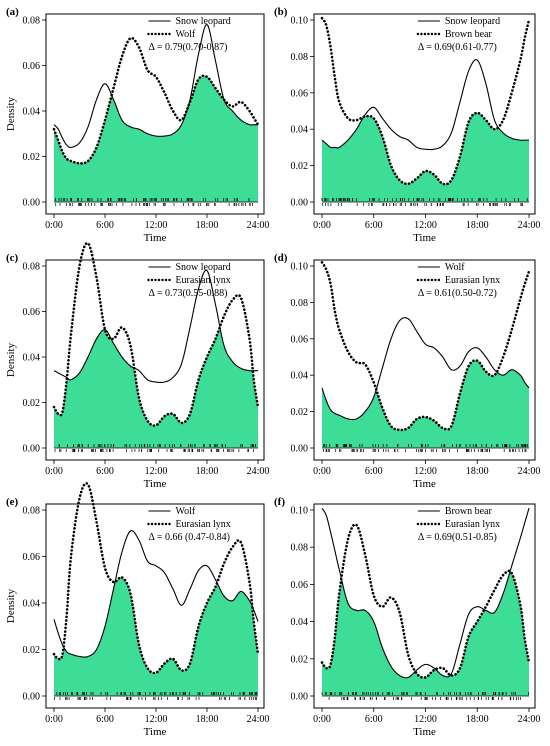  I want to click on legend: Wolf Eurasian lynx Δ = 0.66 (0.47-0.84), so click(189, 524).